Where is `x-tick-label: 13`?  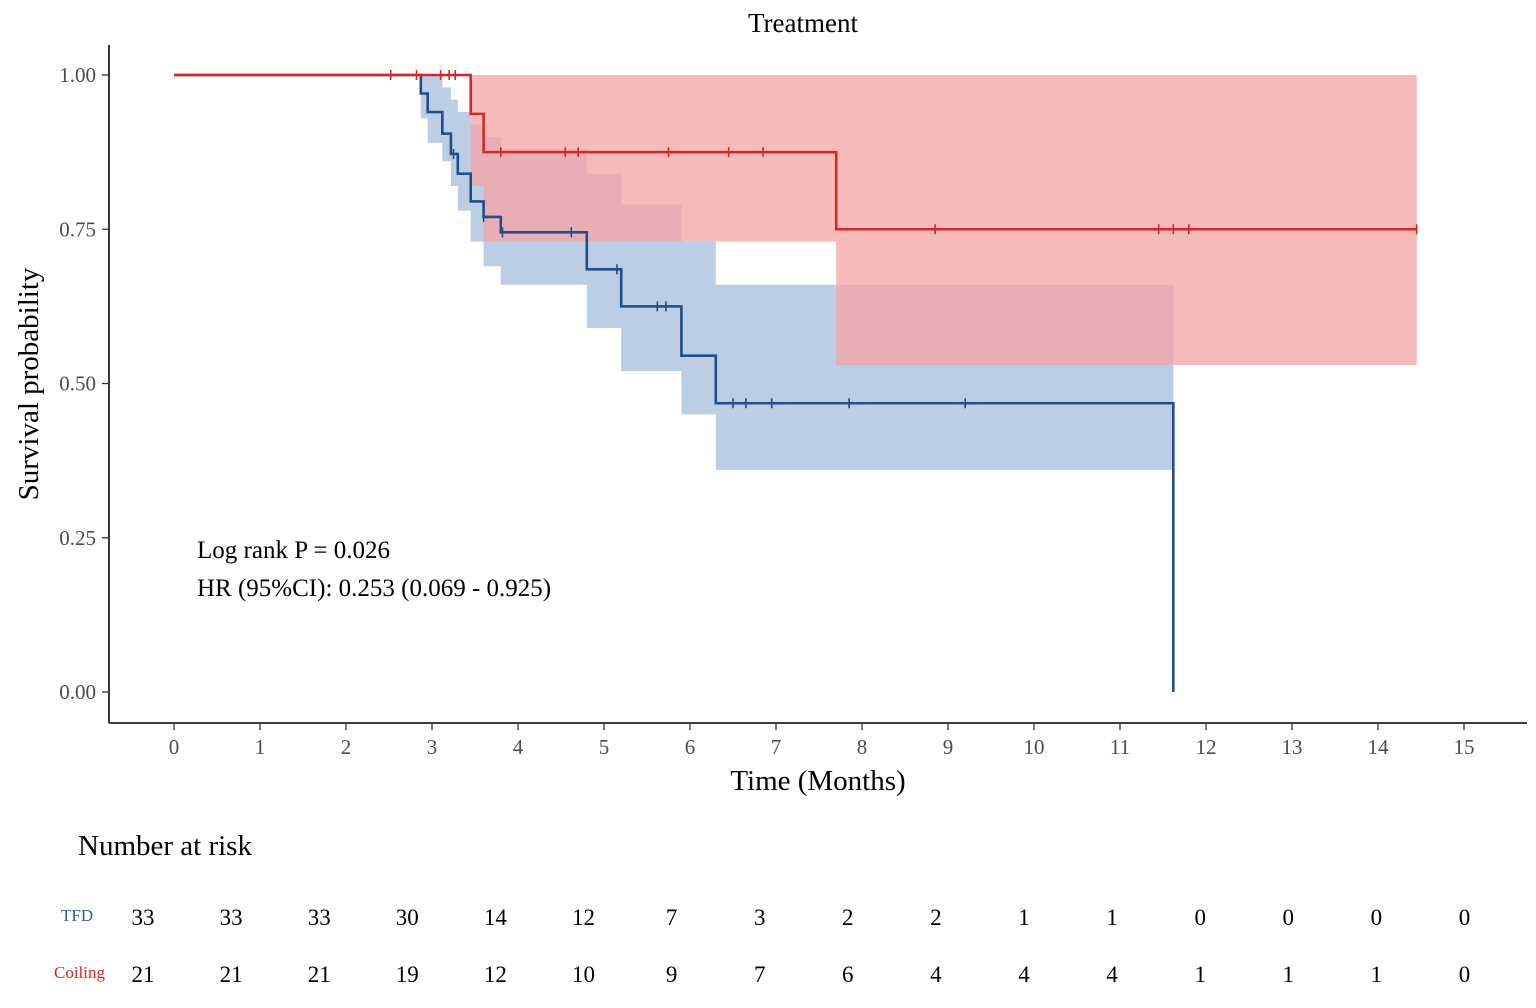
x-tick-label: 13 is located at coordinates (1292, 747).